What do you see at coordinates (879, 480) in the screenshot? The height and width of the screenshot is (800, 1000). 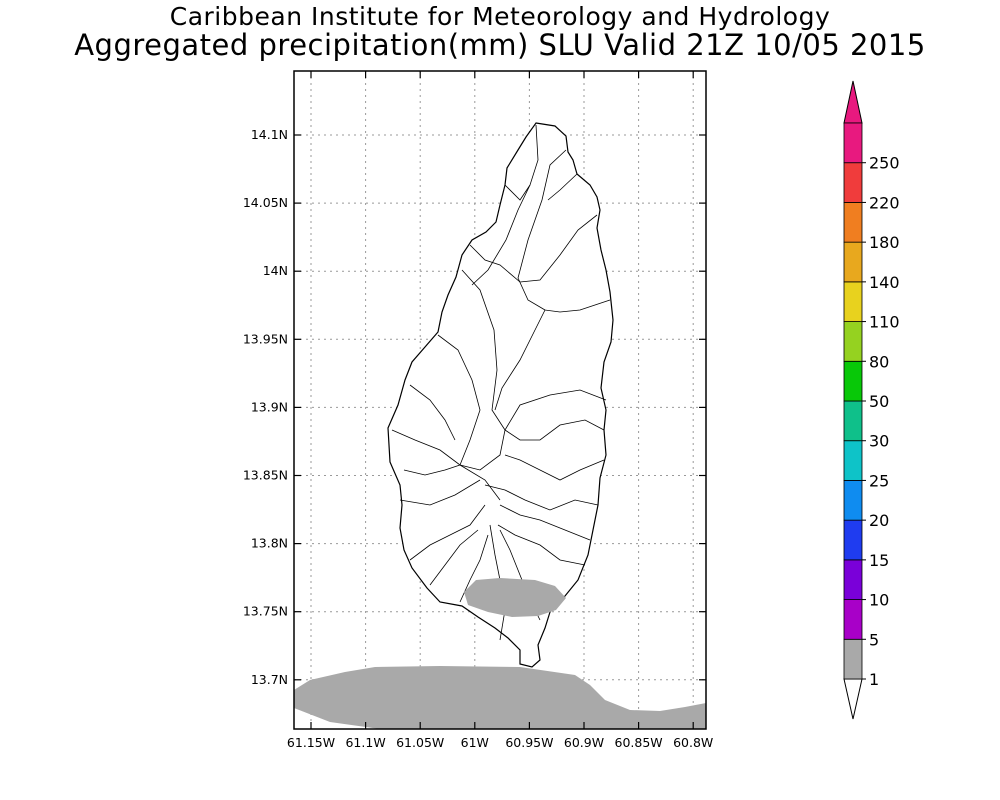 I see `colorbar-label: 25` at bounding box center [879, 480].